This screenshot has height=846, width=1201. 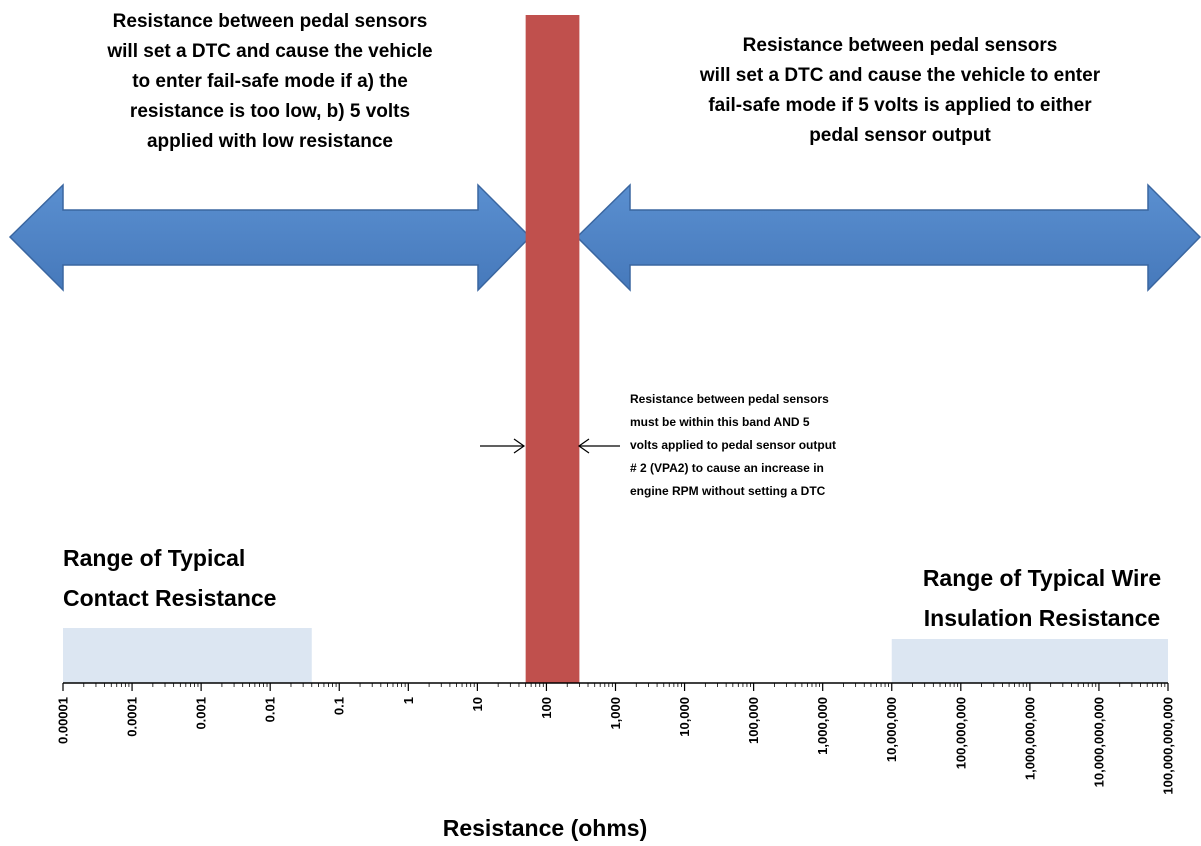 What do you see at coordinates (477, 704) in the screenshot?
I see `x-tick-label: 10` at bounding box center [477, 704].